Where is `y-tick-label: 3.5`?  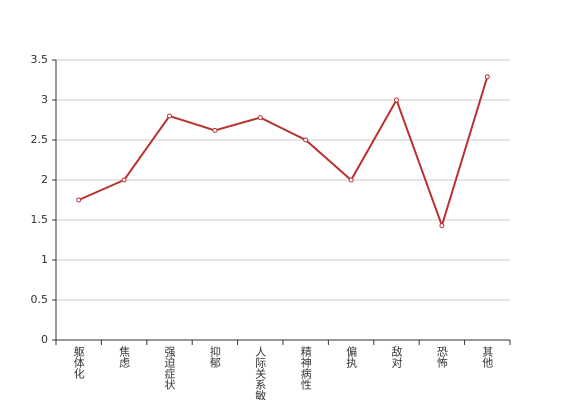 y-tick-label: 3.5 is located at coordinates (40, 59).